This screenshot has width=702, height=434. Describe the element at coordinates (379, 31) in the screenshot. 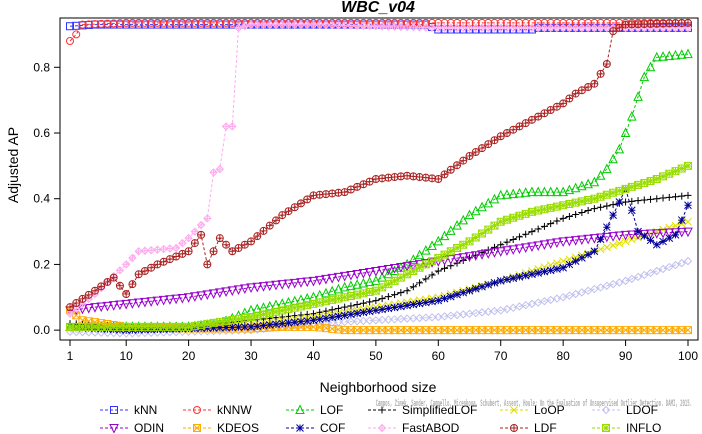

I see `series-kNNW` at that location.